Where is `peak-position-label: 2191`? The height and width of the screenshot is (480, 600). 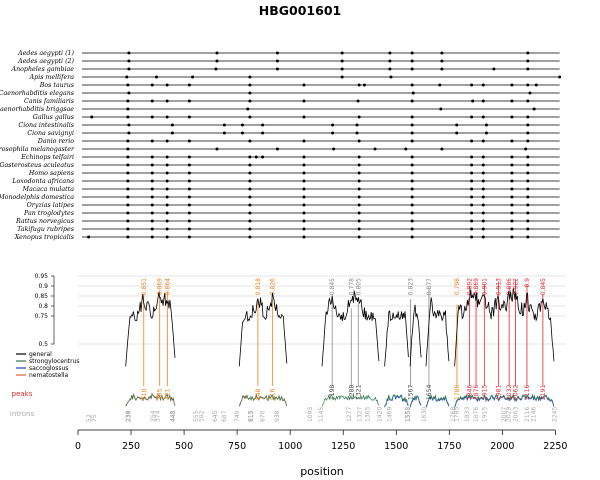
peak-position-label: 2191 is located at coordinates (543, 392).